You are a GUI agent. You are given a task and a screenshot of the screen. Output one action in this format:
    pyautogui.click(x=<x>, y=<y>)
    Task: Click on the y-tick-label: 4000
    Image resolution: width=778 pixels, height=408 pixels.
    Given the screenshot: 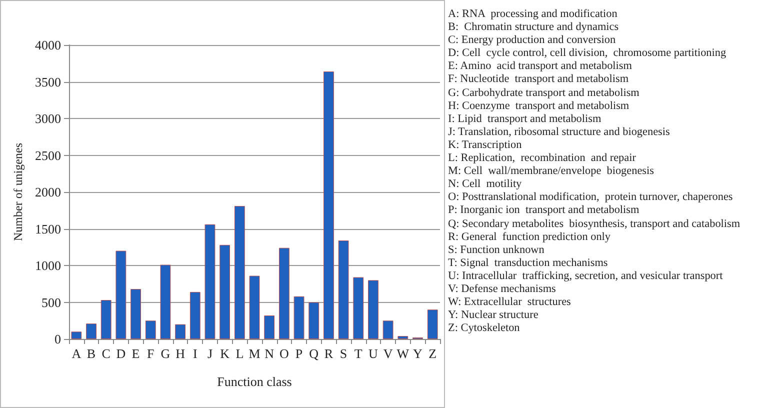 What is the action you would take?
    pyautogui.click(x=48, y=45)
    